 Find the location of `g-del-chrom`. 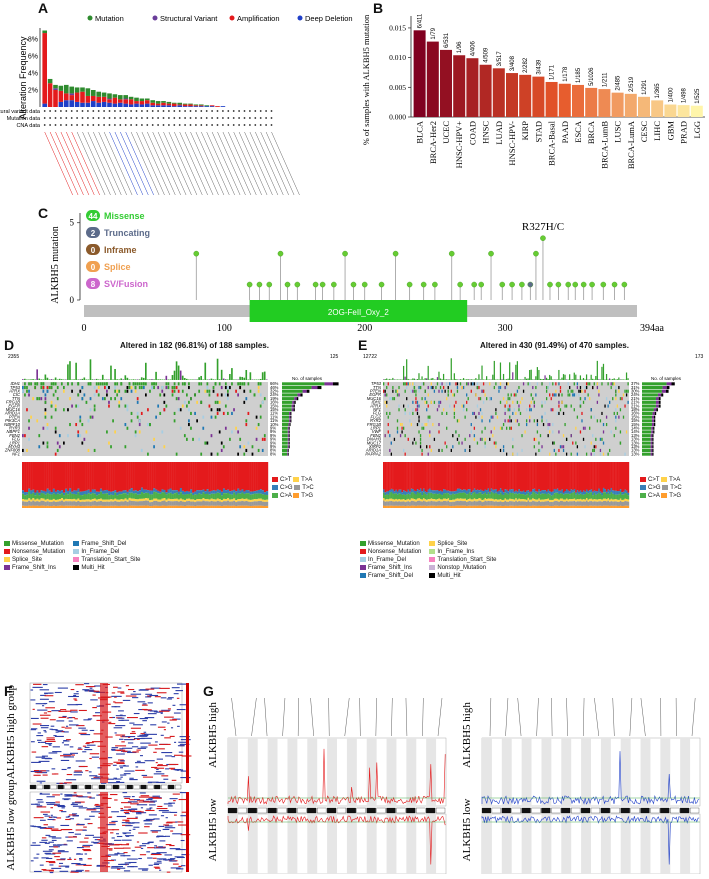

g-del-chrom is located at coordinates (506, 810).